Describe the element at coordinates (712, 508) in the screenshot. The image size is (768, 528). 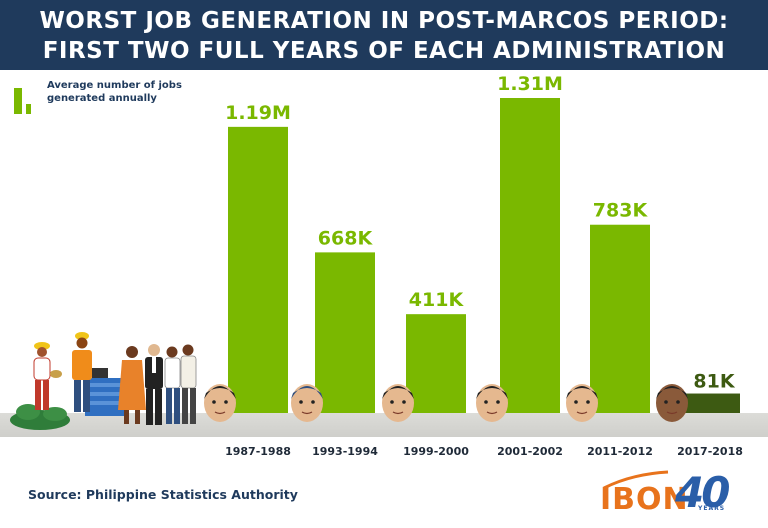
I see `anniversary-logo-subtext: YEARS` at that location.